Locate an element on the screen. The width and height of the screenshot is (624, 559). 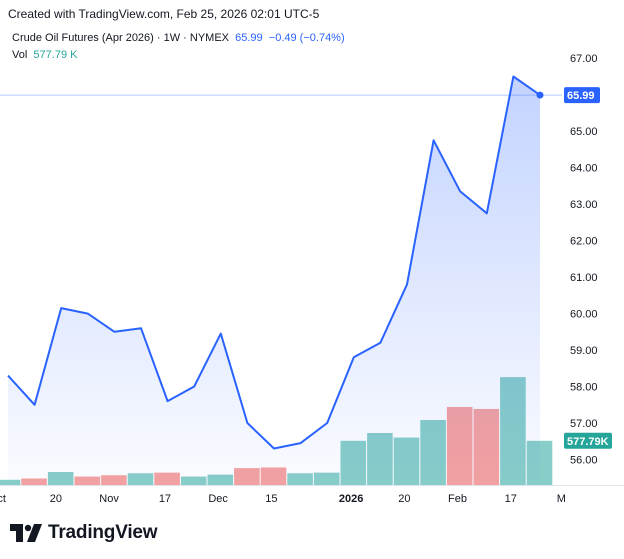
y-tick-label: 61.00 is located at coordinates (584, 278).